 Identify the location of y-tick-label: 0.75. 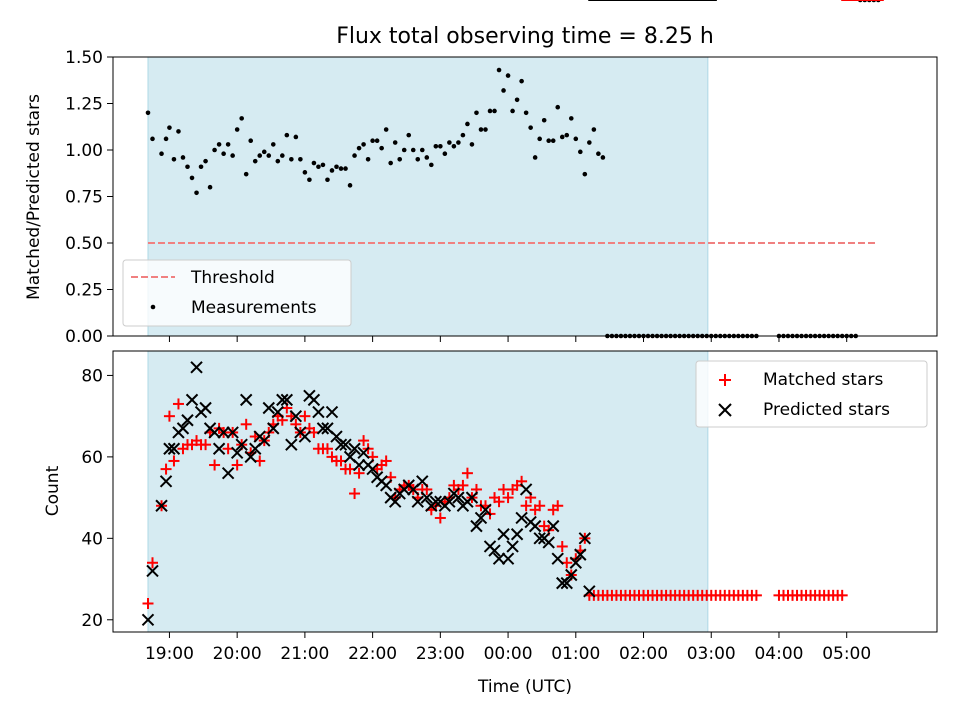
(84, 198).